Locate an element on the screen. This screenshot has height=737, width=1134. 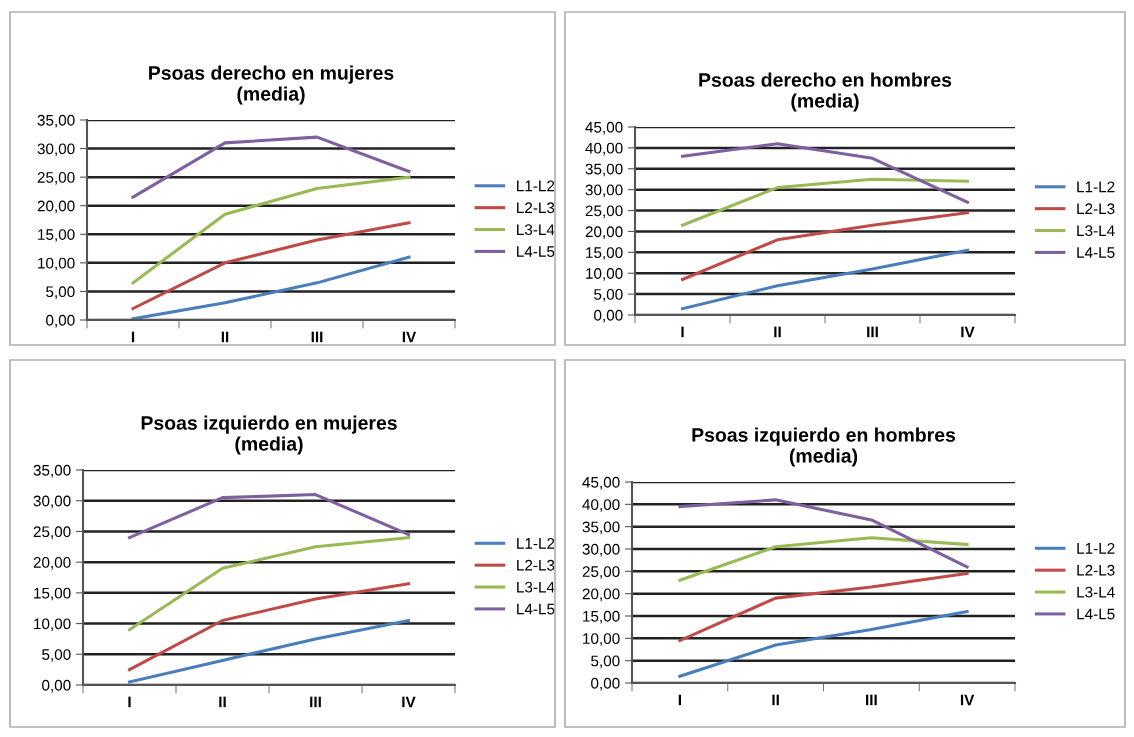
chart-title: Psoas derecho en hombres (media) is located at coordinates (825, 92).